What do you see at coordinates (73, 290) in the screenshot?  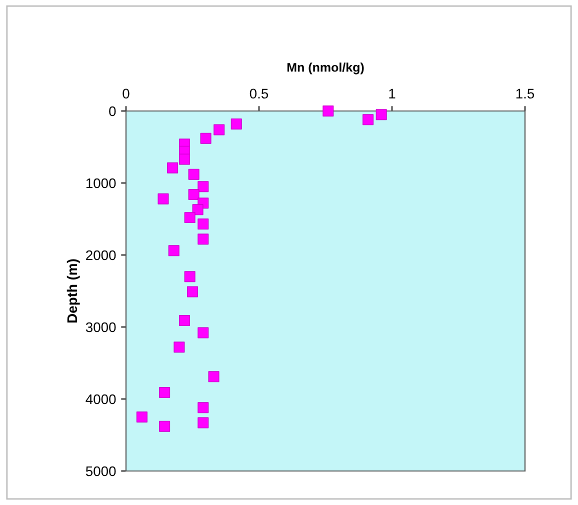 I see `y-axis-title: Depth (m)` at bounding box center [73, 290].